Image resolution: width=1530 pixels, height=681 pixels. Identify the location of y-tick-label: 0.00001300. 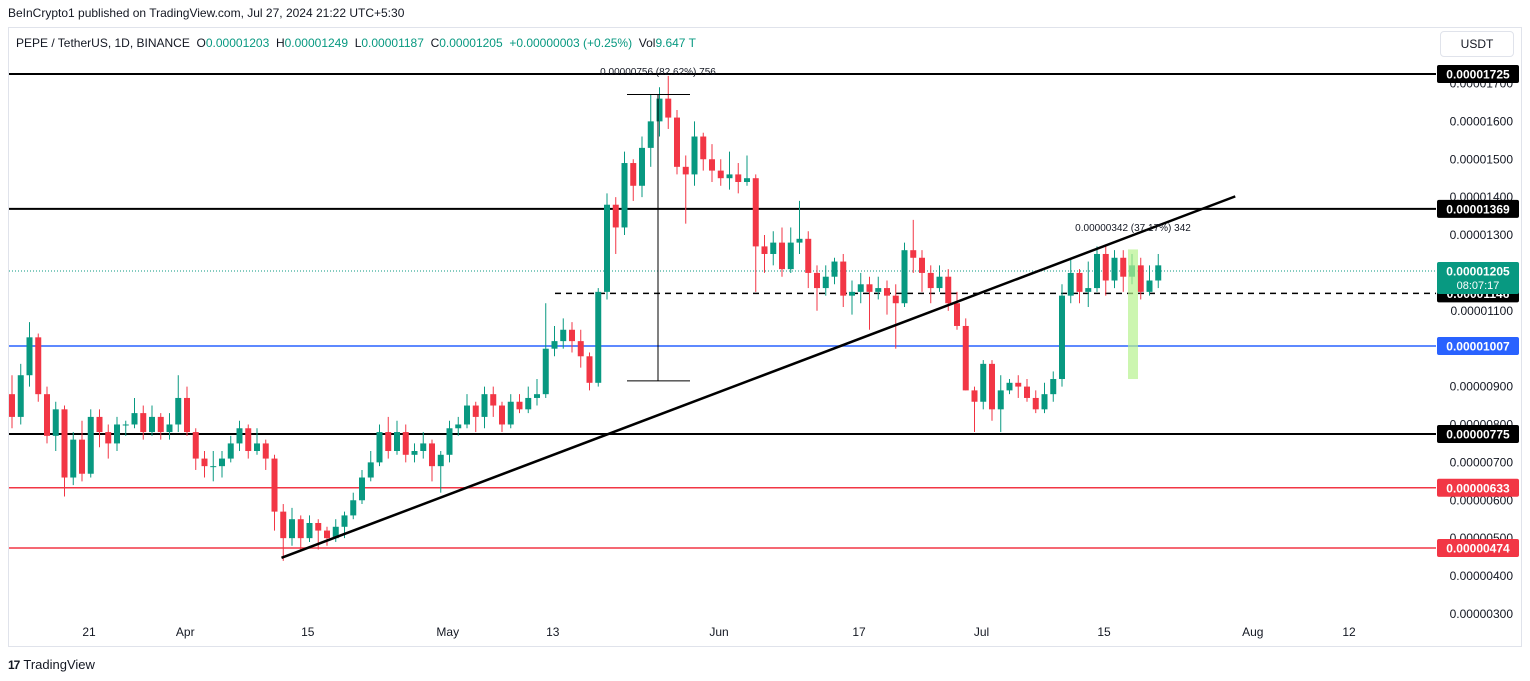
(1482, 235).